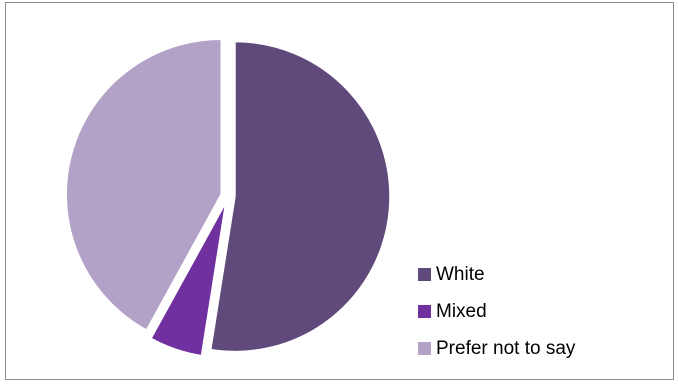 The image size is (678, 385). Describe the element at coordinates (424, 348) in the screenshot. I see `legend-swatch-prefer-not-to-say` at that location.